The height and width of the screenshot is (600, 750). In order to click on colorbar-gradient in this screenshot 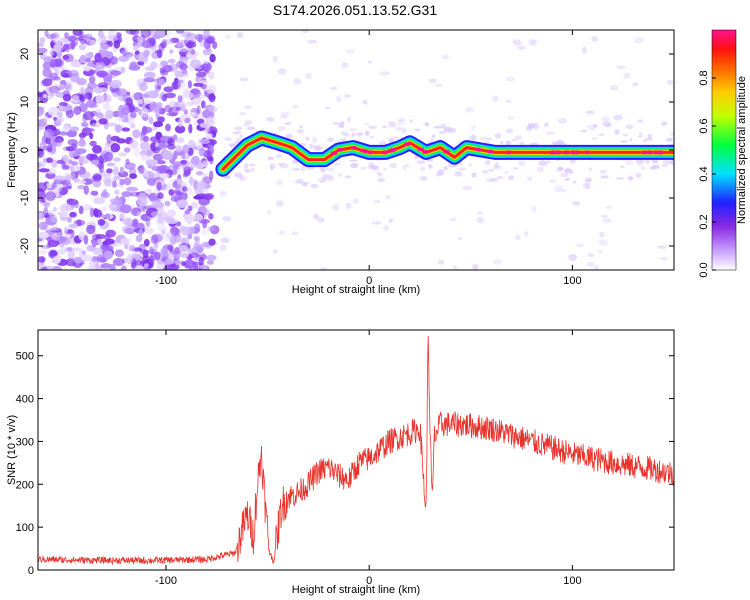, I will do `click(724, 150)`.